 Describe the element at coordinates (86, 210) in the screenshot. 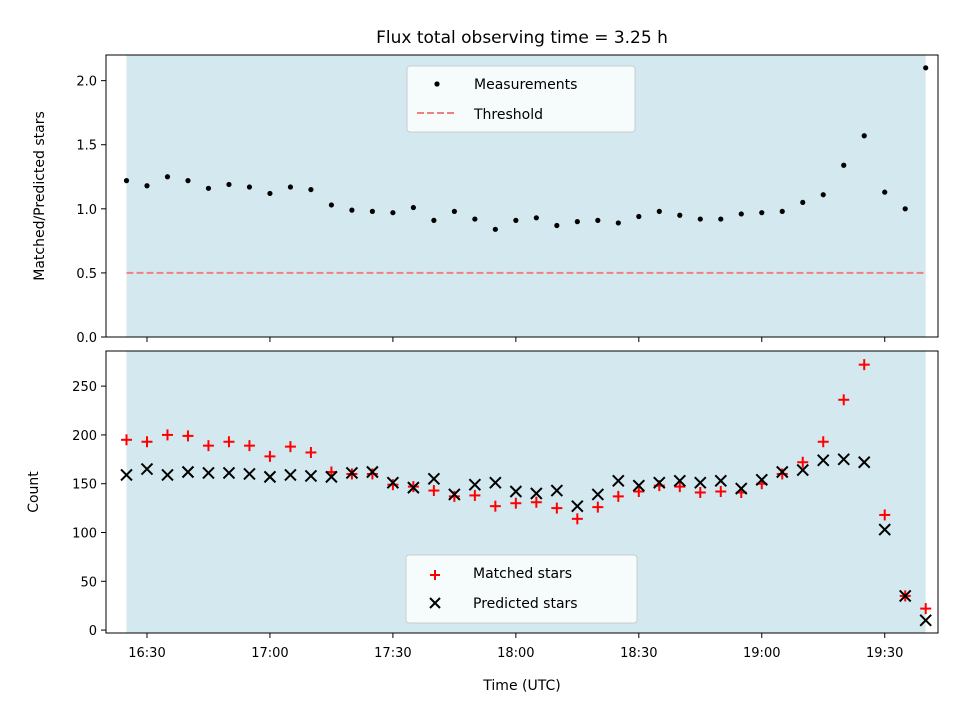

I see `top-y-tick-label: 1.0` at that location.